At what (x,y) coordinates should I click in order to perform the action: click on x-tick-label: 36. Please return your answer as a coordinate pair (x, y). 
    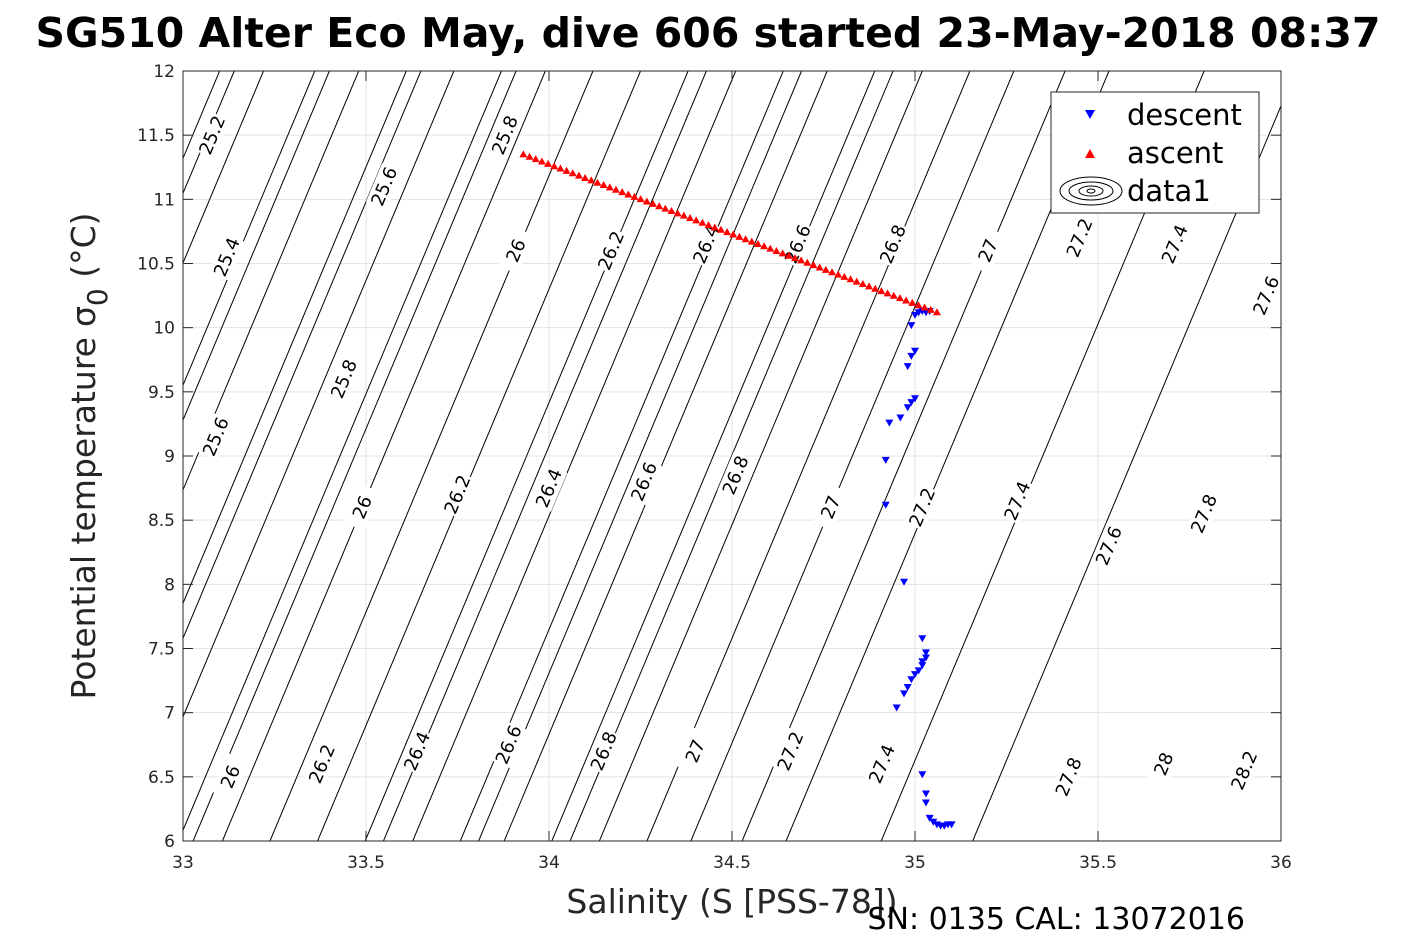
    Looking at the image, I should click on (1281, 863).